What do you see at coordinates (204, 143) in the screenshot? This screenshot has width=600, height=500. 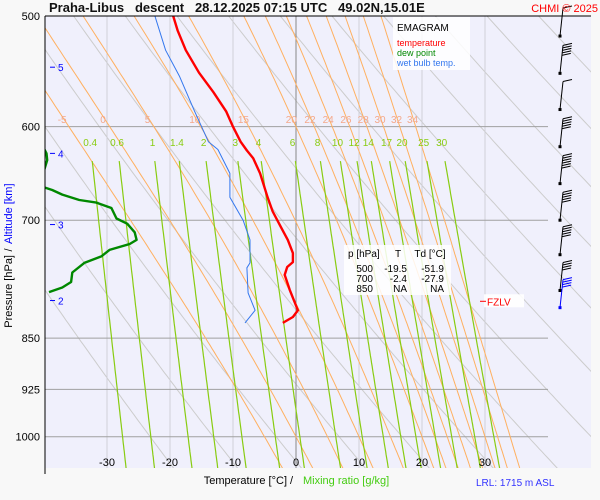 I see `mixing-ratio-label: 2` at bounding box center [204, 143].